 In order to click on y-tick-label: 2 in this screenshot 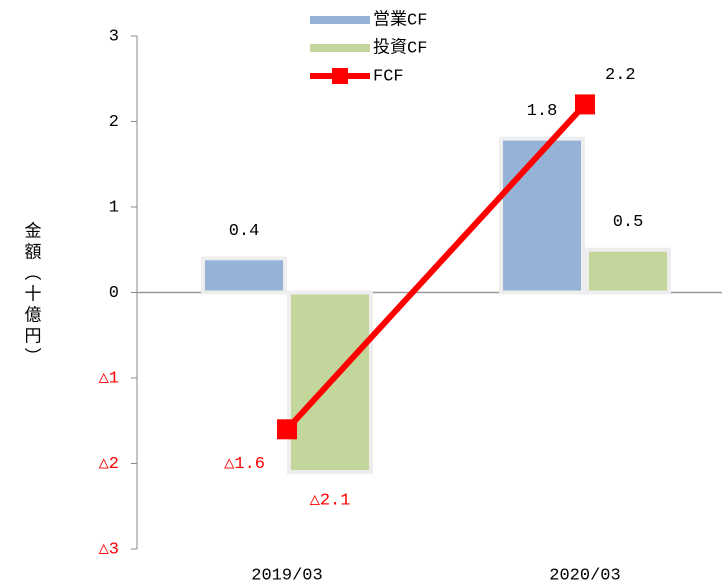, I will do `click(114, 122)`.